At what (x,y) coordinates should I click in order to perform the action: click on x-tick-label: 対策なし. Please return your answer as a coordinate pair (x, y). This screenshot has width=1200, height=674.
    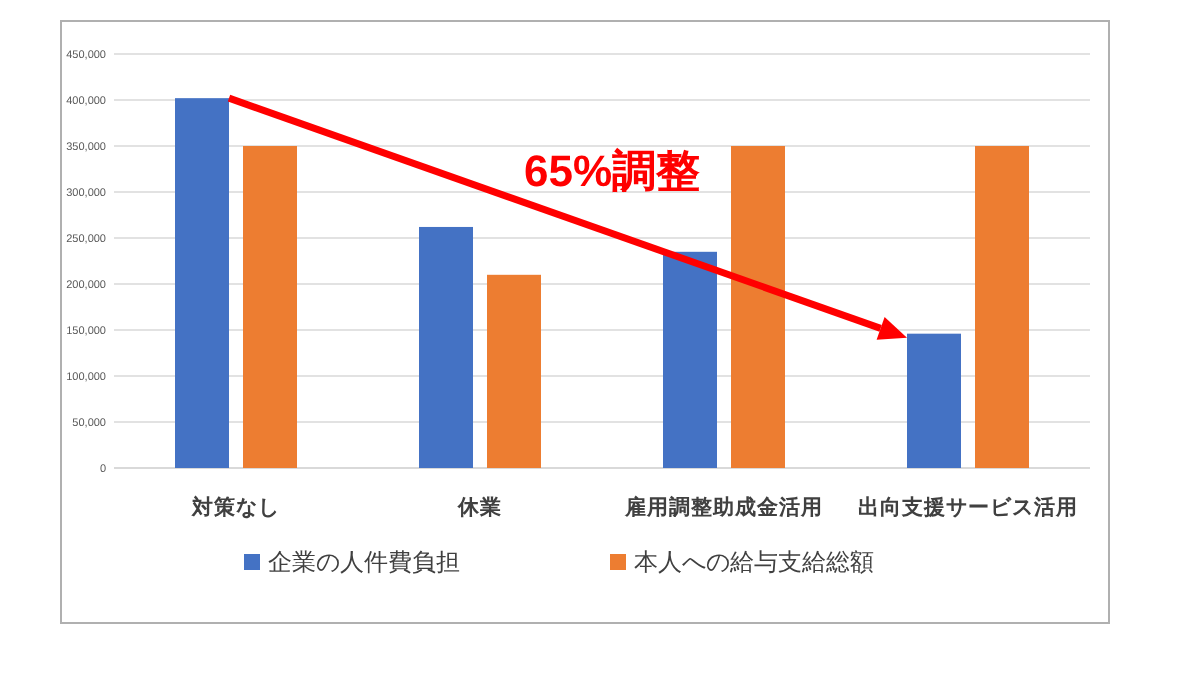
    Looking at the image, I should click on (235, 507).